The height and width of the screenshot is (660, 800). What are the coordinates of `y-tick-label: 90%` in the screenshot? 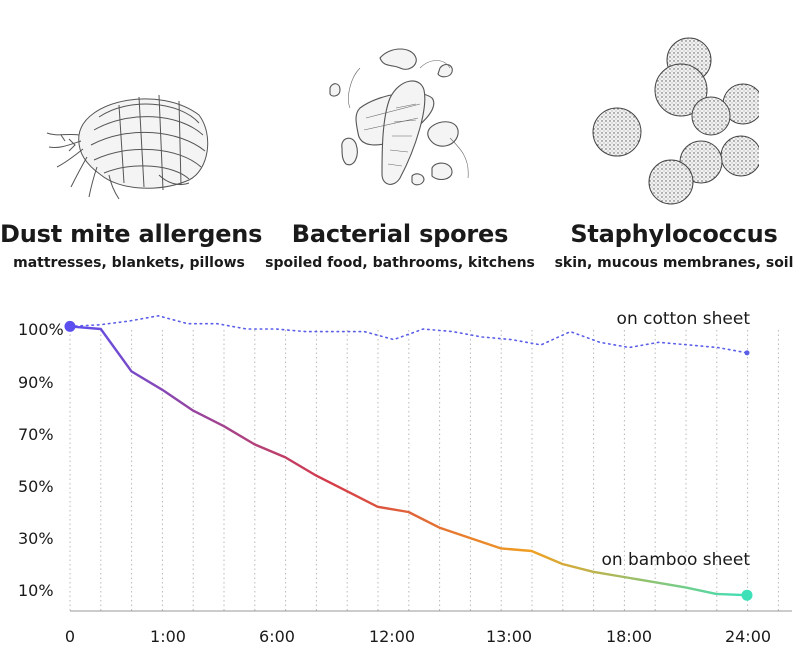 It's located at (36, 382).